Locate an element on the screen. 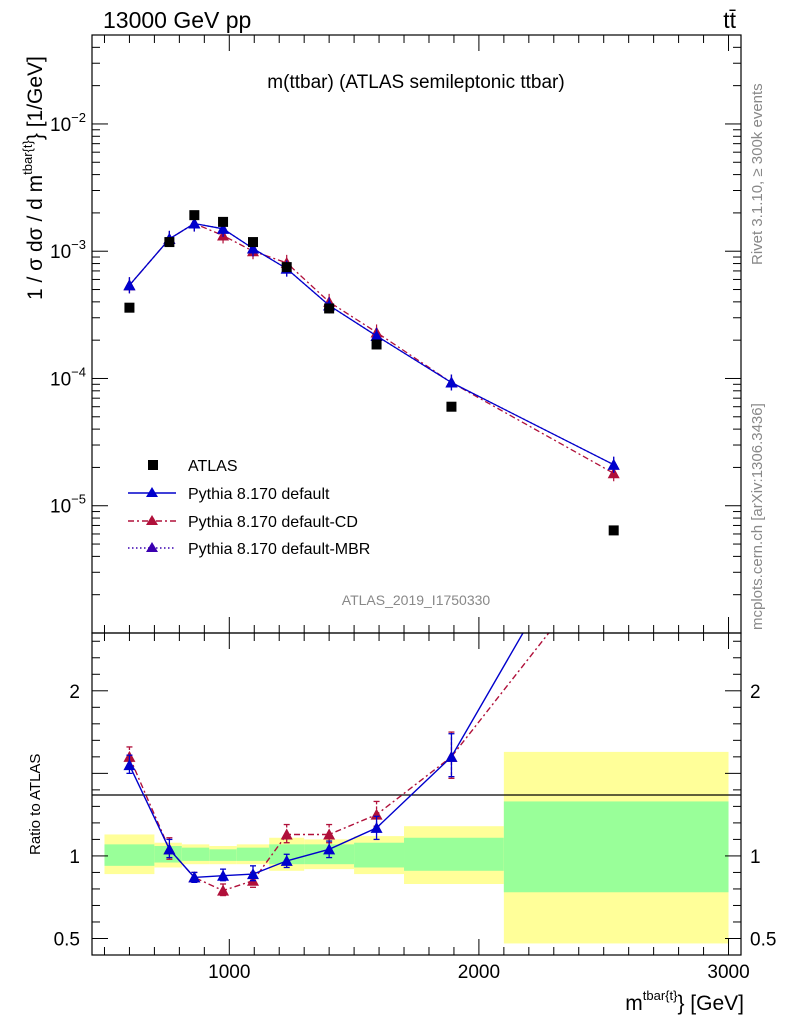 The image size is (786, 1024). legend-label-cd: Pythia 8.170 default-CD is located at coordinates (273, 522).